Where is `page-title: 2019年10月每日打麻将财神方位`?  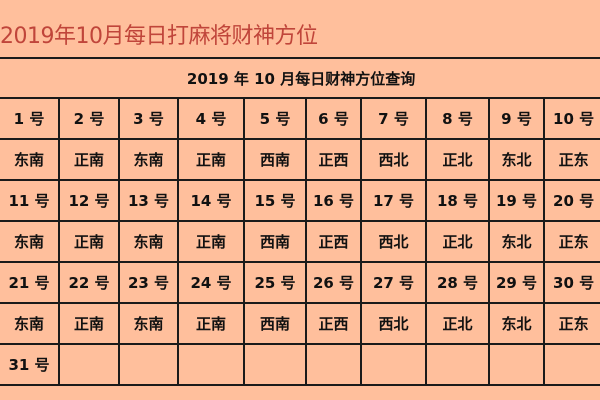 page-title: 2019年10月每日打麻将财神方位 is located at coordinates (159, 36).